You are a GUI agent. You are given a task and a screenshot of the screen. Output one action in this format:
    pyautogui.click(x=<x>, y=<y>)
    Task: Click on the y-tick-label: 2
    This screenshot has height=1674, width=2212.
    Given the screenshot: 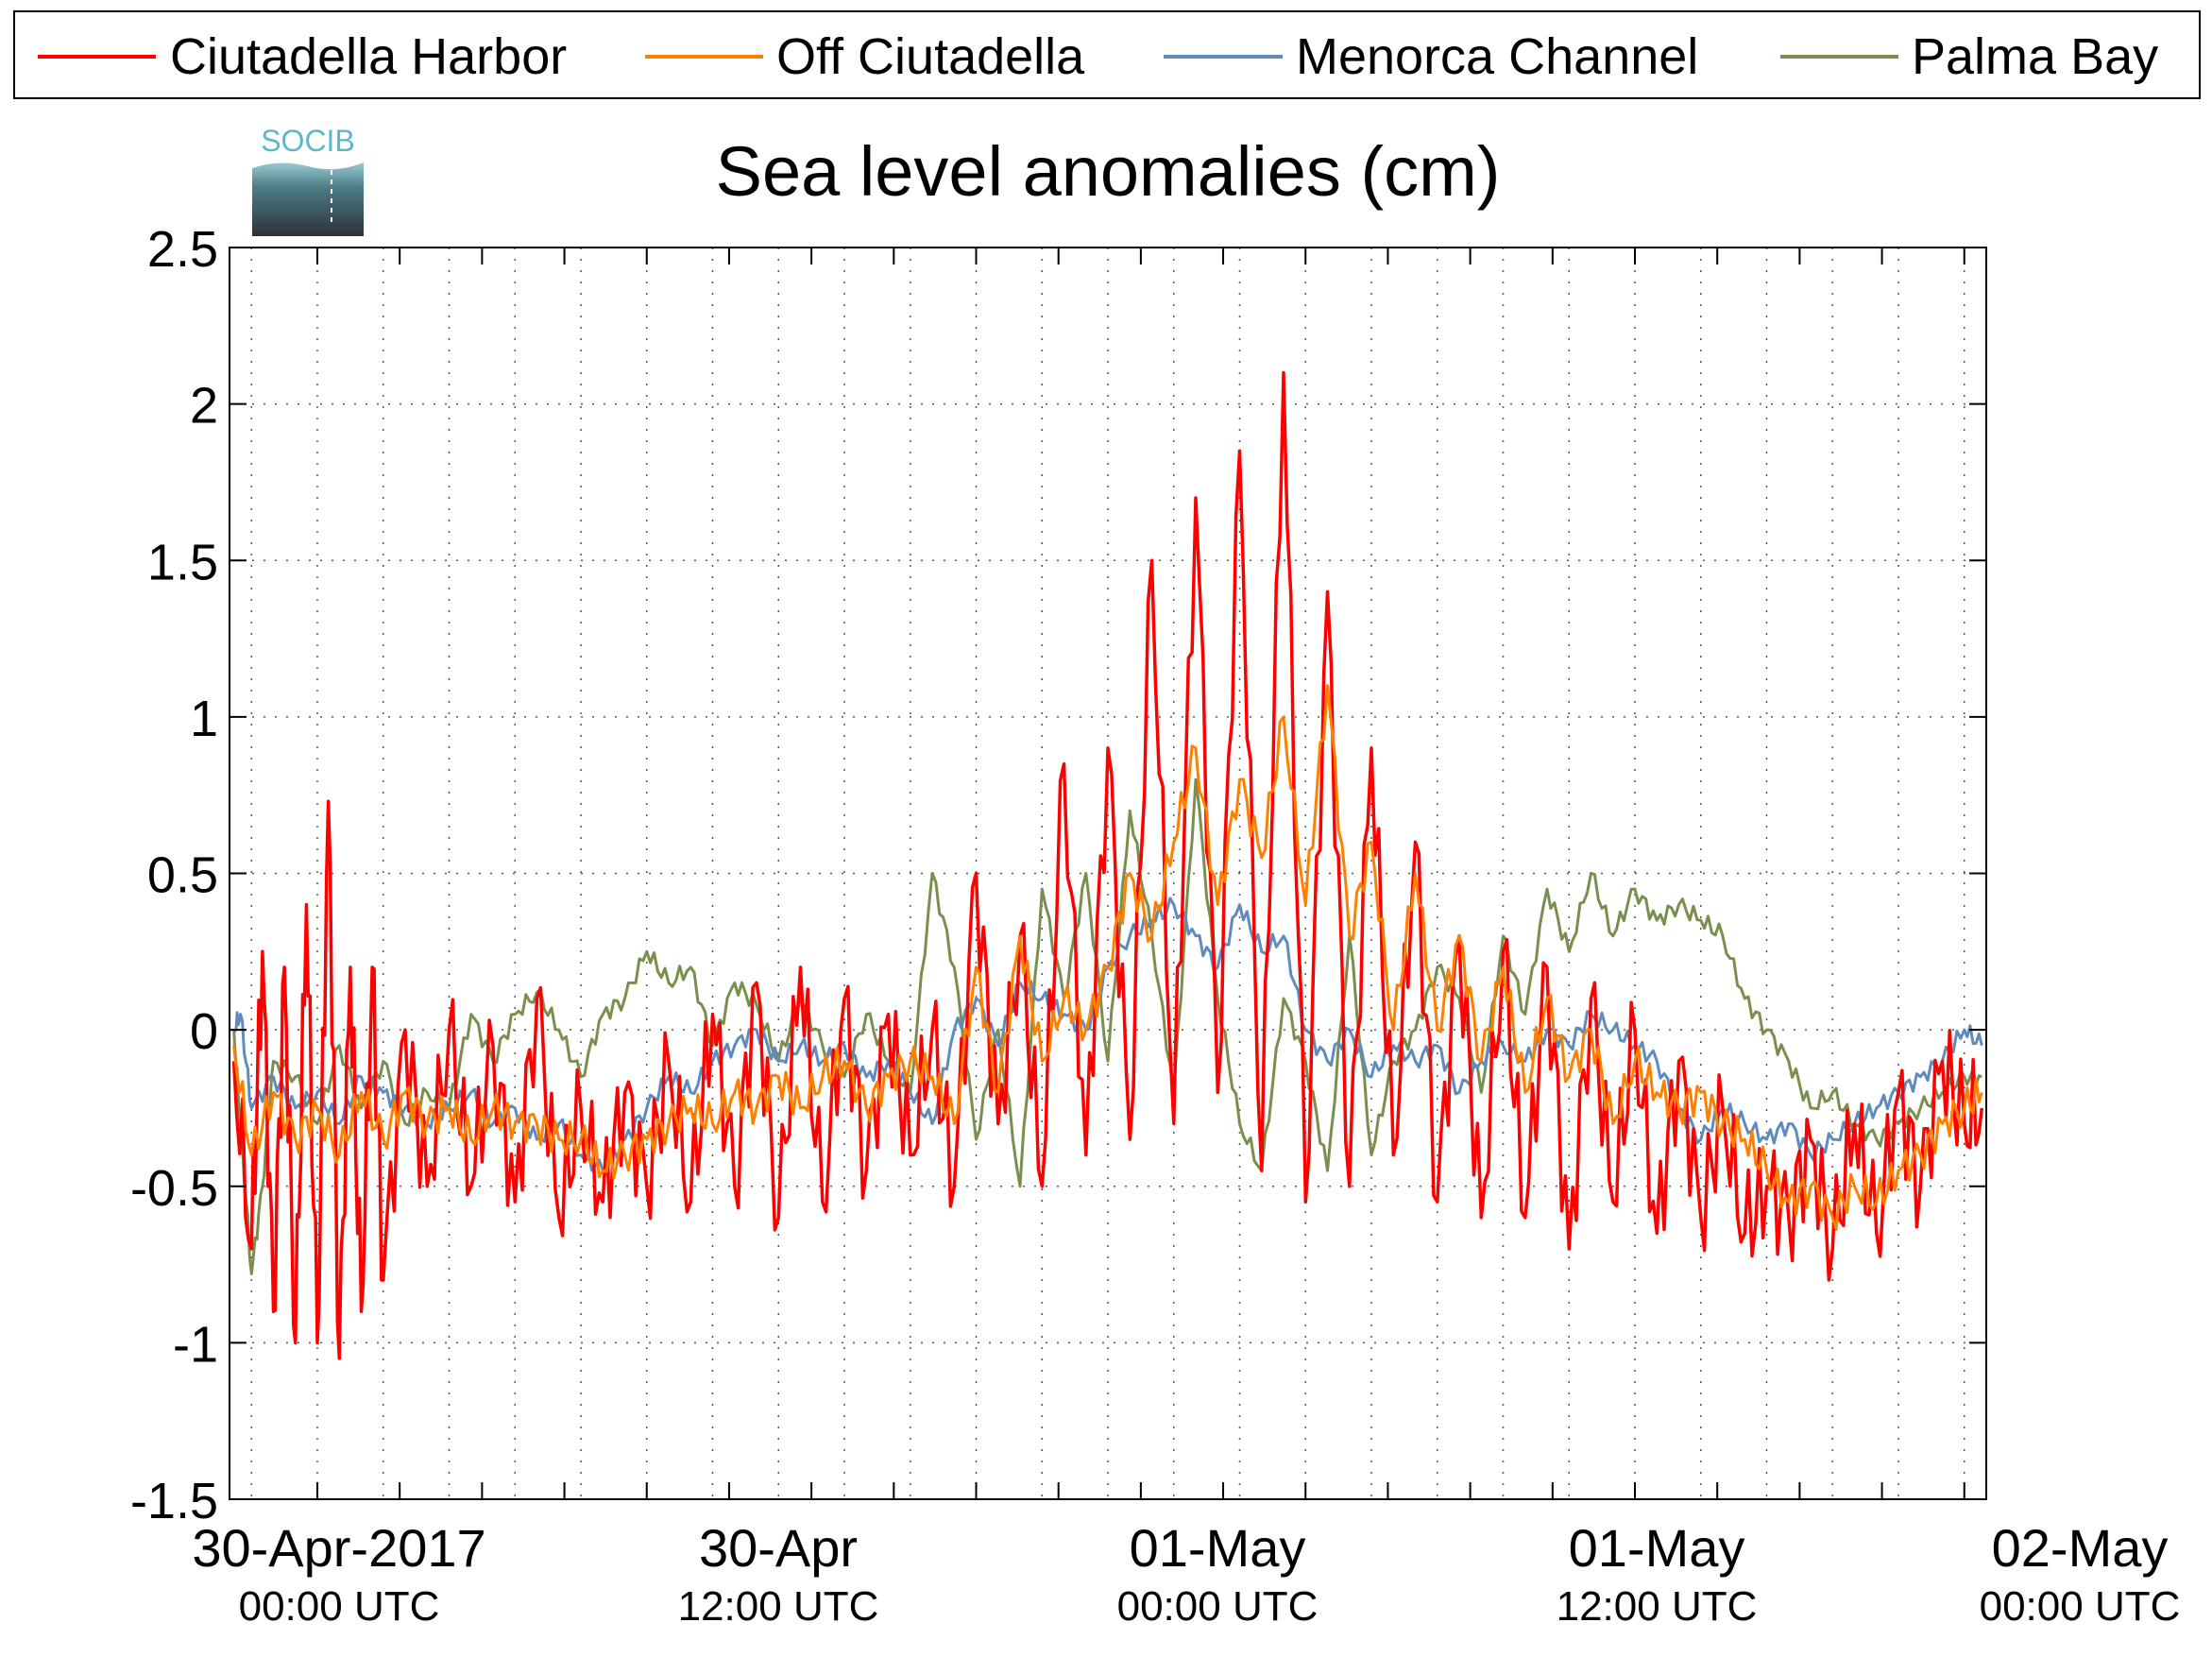 What is the action you would take?
    pyautogui.click(x=204, y=406)
    